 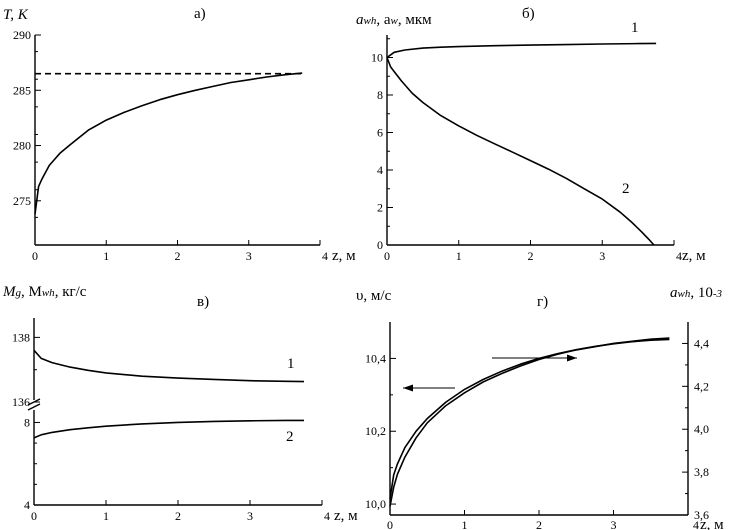 I want to click on a-y-tick-label: 290, so click(x=22, y=35).